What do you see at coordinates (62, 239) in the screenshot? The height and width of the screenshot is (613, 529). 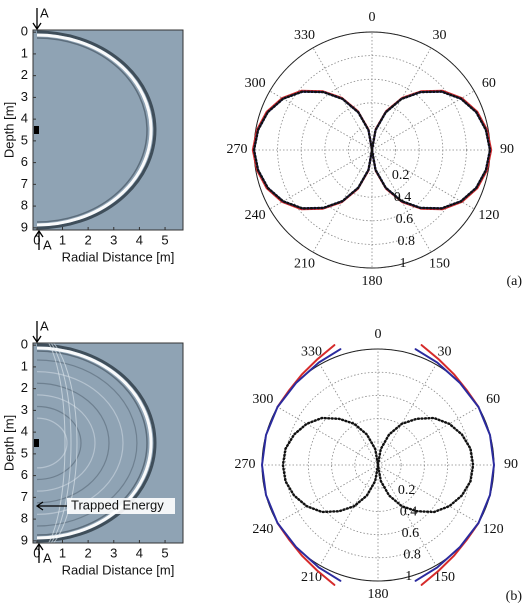 I see `x-tick-label: 1` at bounding box center [62, 239].